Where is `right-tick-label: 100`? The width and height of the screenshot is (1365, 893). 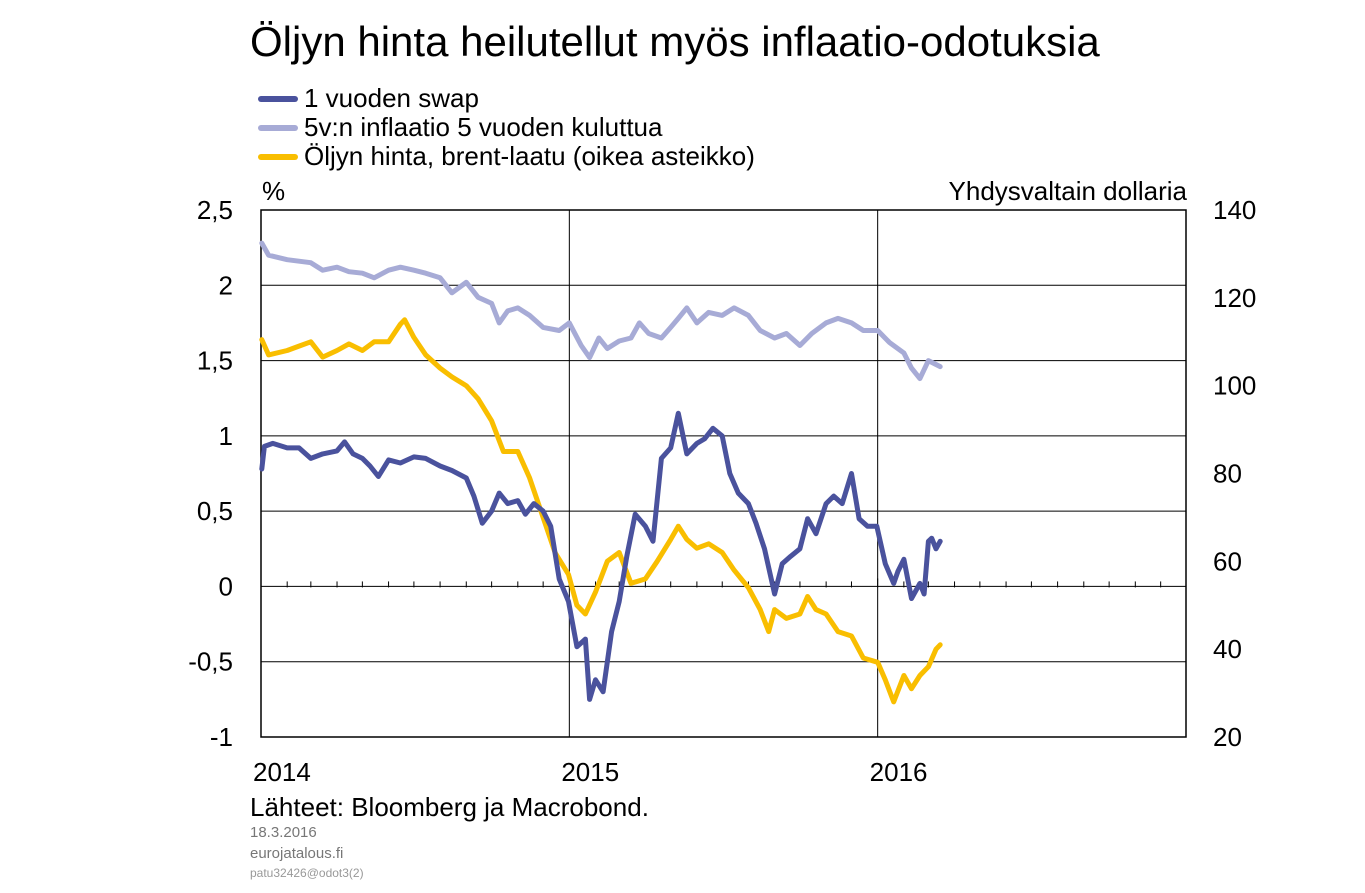 right-tick-label: 100 is located at coordinates (1234, 386).